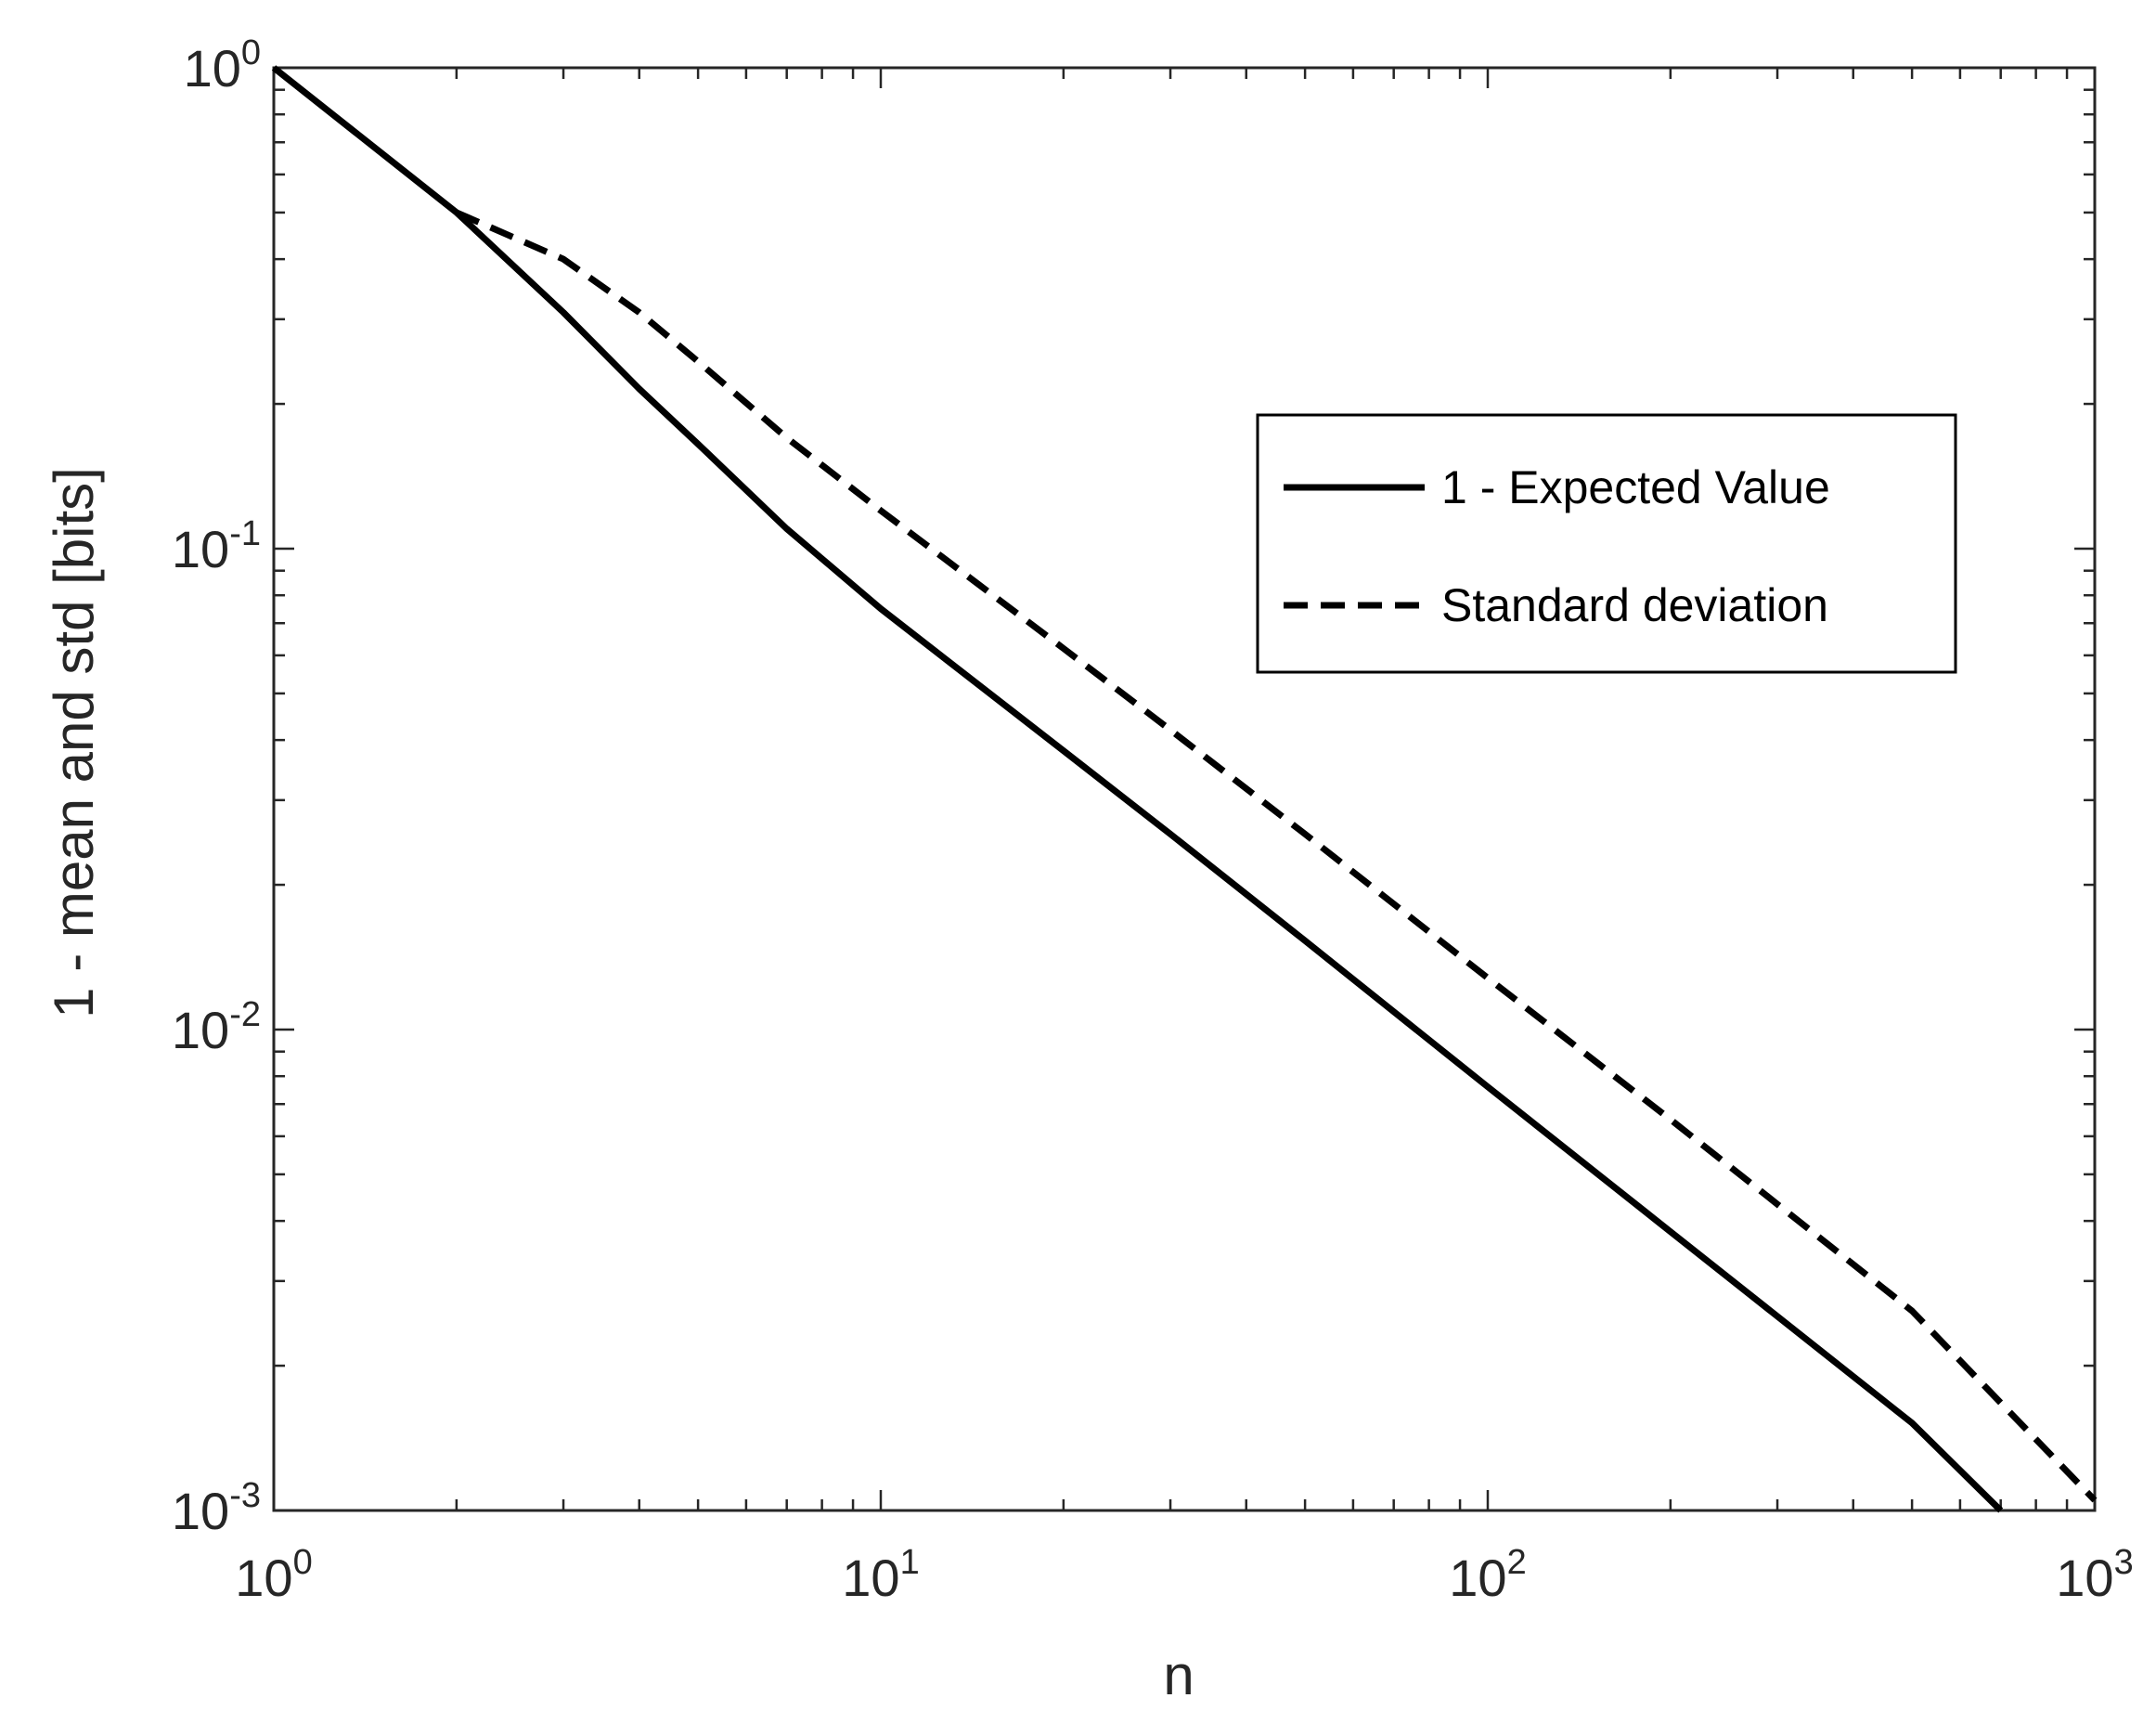 The image size is (2156, 1711). Describe the element at coordinates (222, 65) in the screenshot. I see `y-tick-label: 10⁰` at that location.